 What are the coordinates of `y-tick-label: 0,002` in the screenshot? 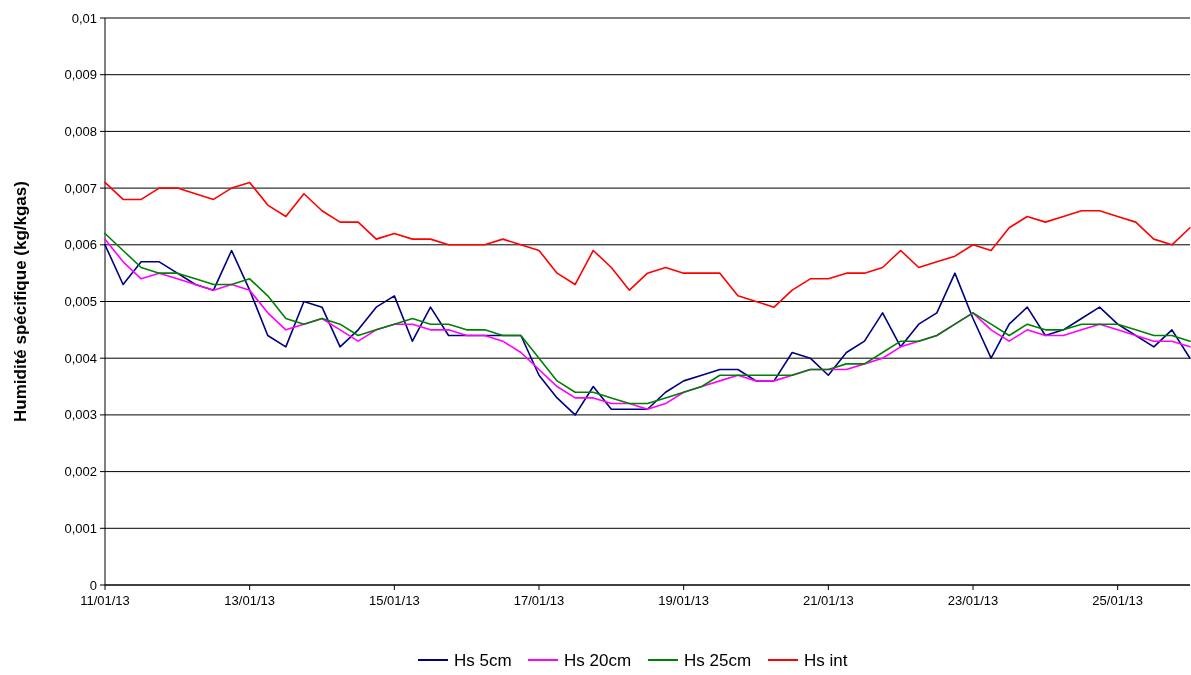 It's located at (80, 472).